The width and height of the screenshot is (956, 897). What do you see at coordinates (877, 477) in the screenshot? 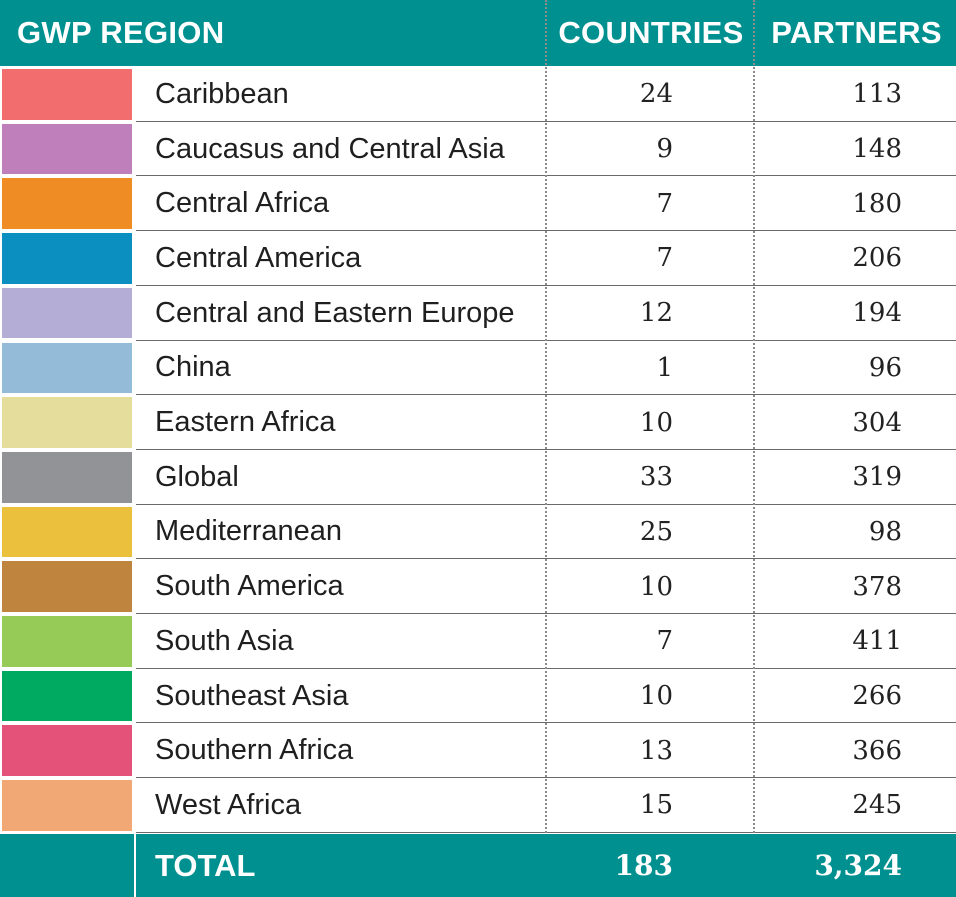
I see `partners-value: 319` at bounding box center [877, 477].